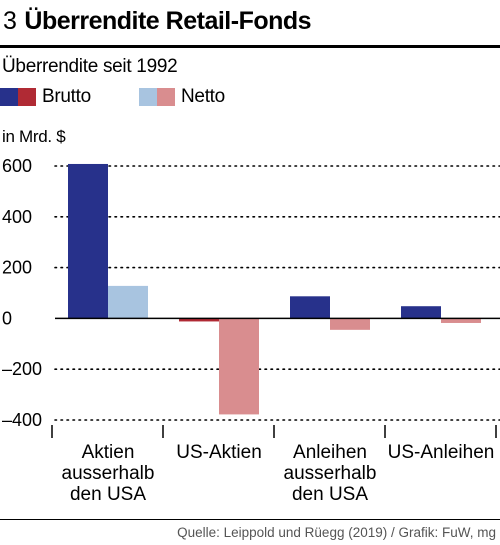 The height and width of the screenshot is (545, 500). Describe the element at coordinates (148, 97) in the screenshot. I see `legend-swatch-netto-positive` at that location.